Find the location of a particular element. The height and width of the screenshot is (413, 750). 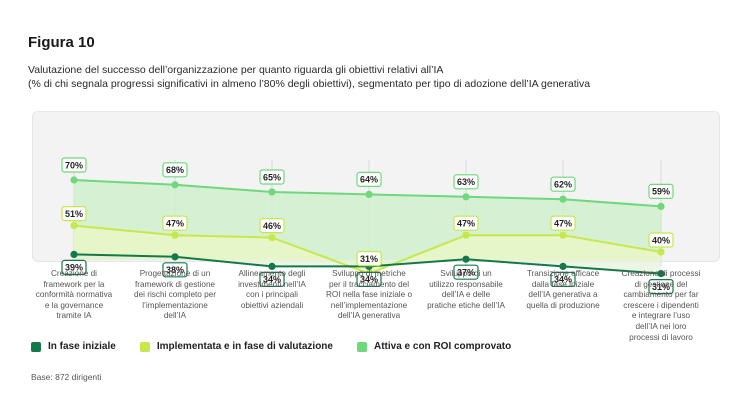

data-label-attiva-2: 68% is located at coordinates (175, 170).